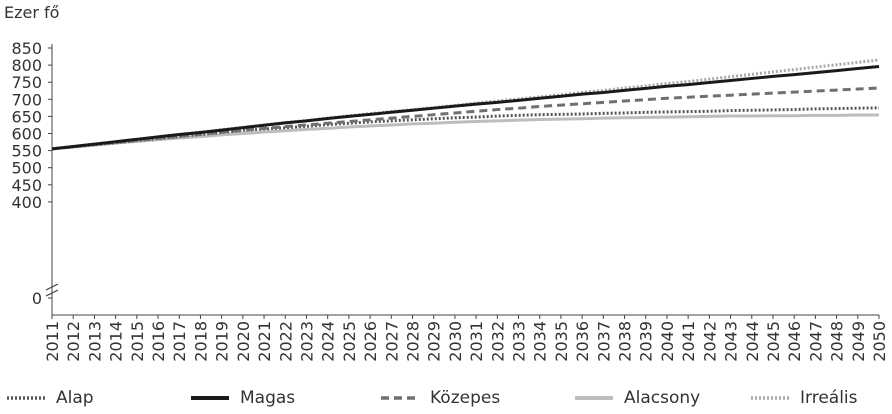 This screenshot has height=414, width=892. I want to click on x-tick-label: 2048, so click(837, 341).